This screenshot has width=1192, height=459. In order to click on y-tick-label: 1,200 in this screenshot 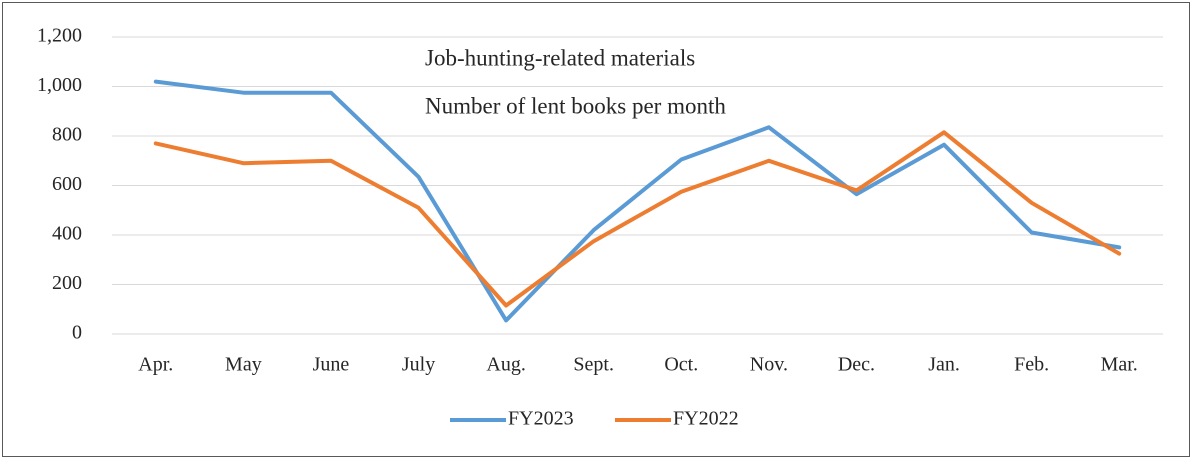, I will do `click(59, 36)`.